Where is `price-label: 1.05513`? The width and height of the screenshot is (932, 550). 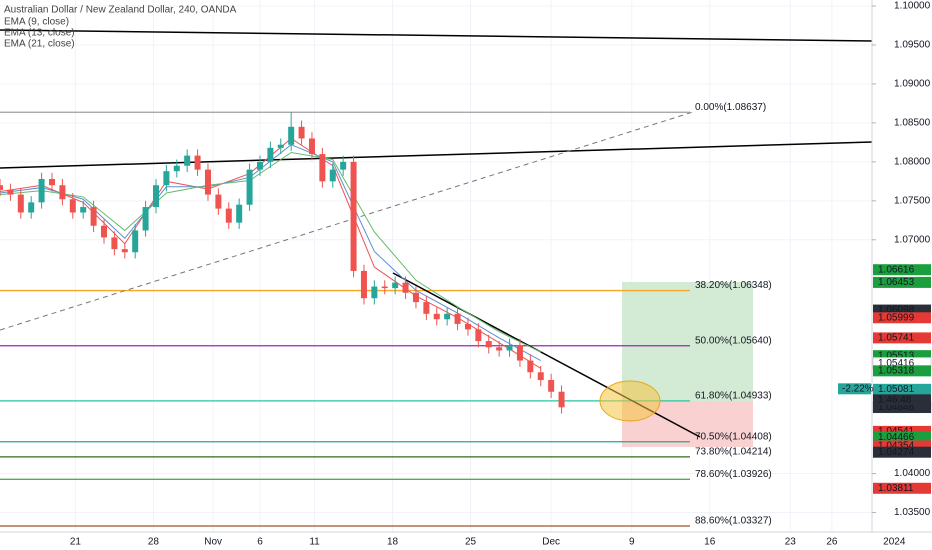
price-label: 1.05513 is located at coordinates (896, 355).